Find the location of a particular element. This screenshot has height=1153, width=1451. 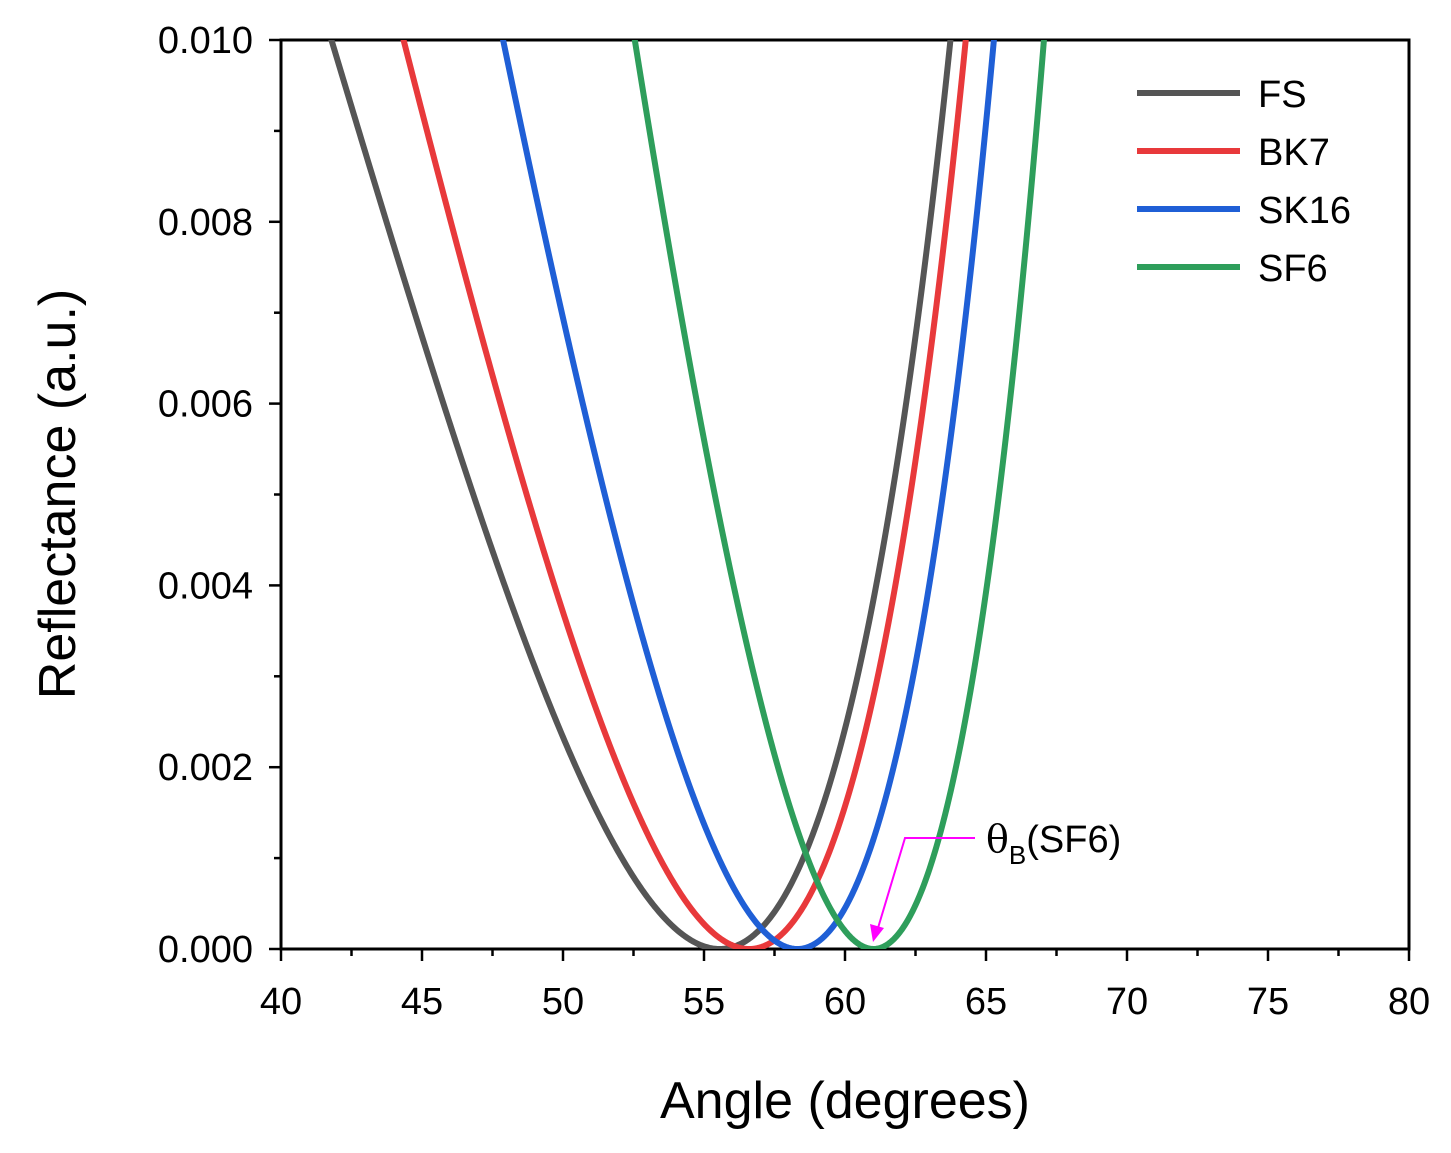

legend-label-sf6: SF6 is located at coordinates (1293, 269).